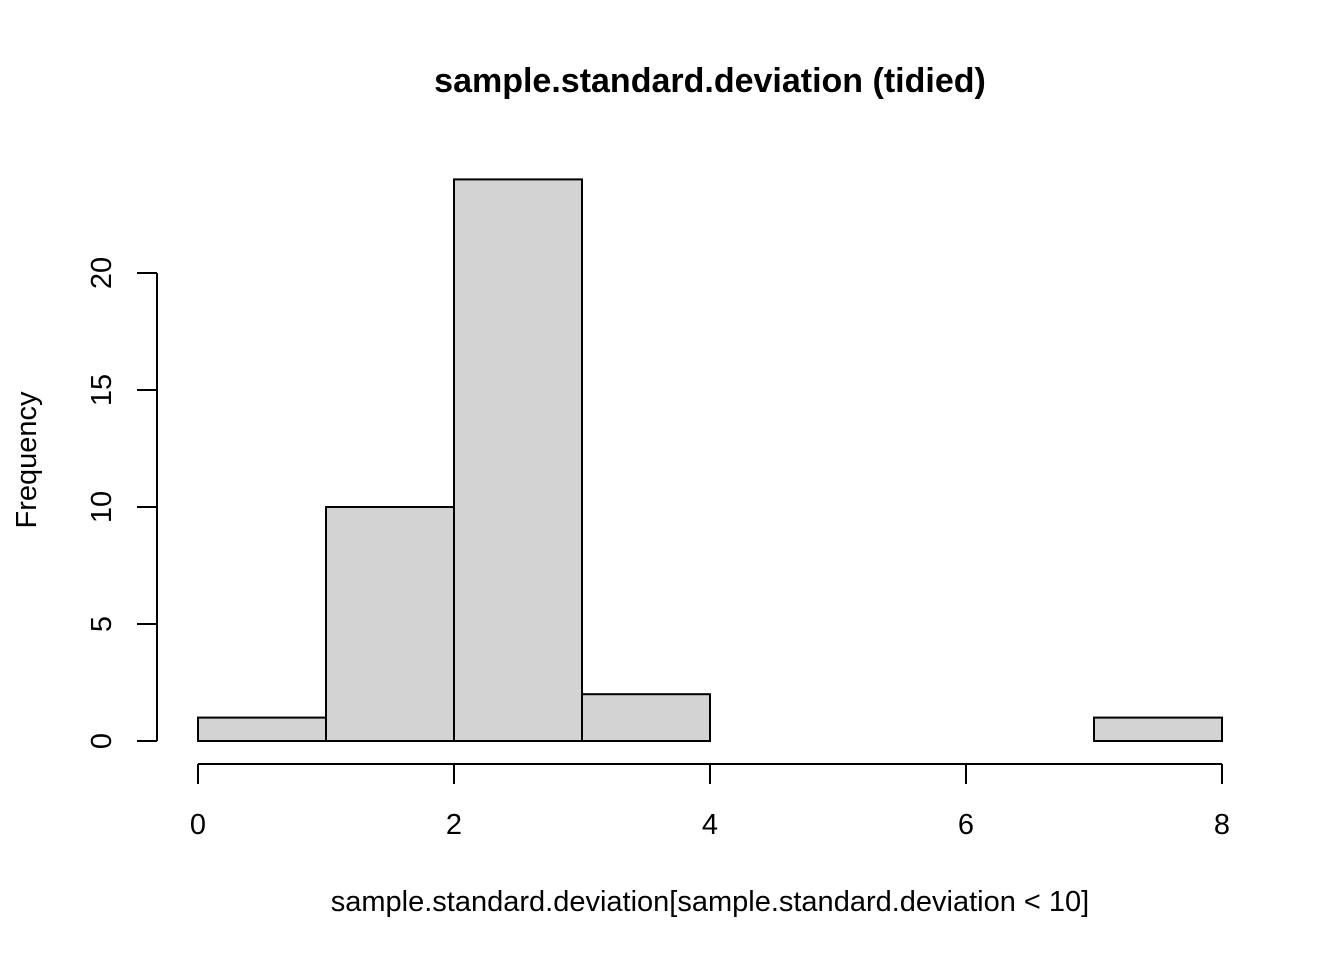 The image size is (1344, 960). What do you see at coordinates (102, 624) in the screenshot?
I see `y-tick-label-1: 5` at bounding box center [102, 624].